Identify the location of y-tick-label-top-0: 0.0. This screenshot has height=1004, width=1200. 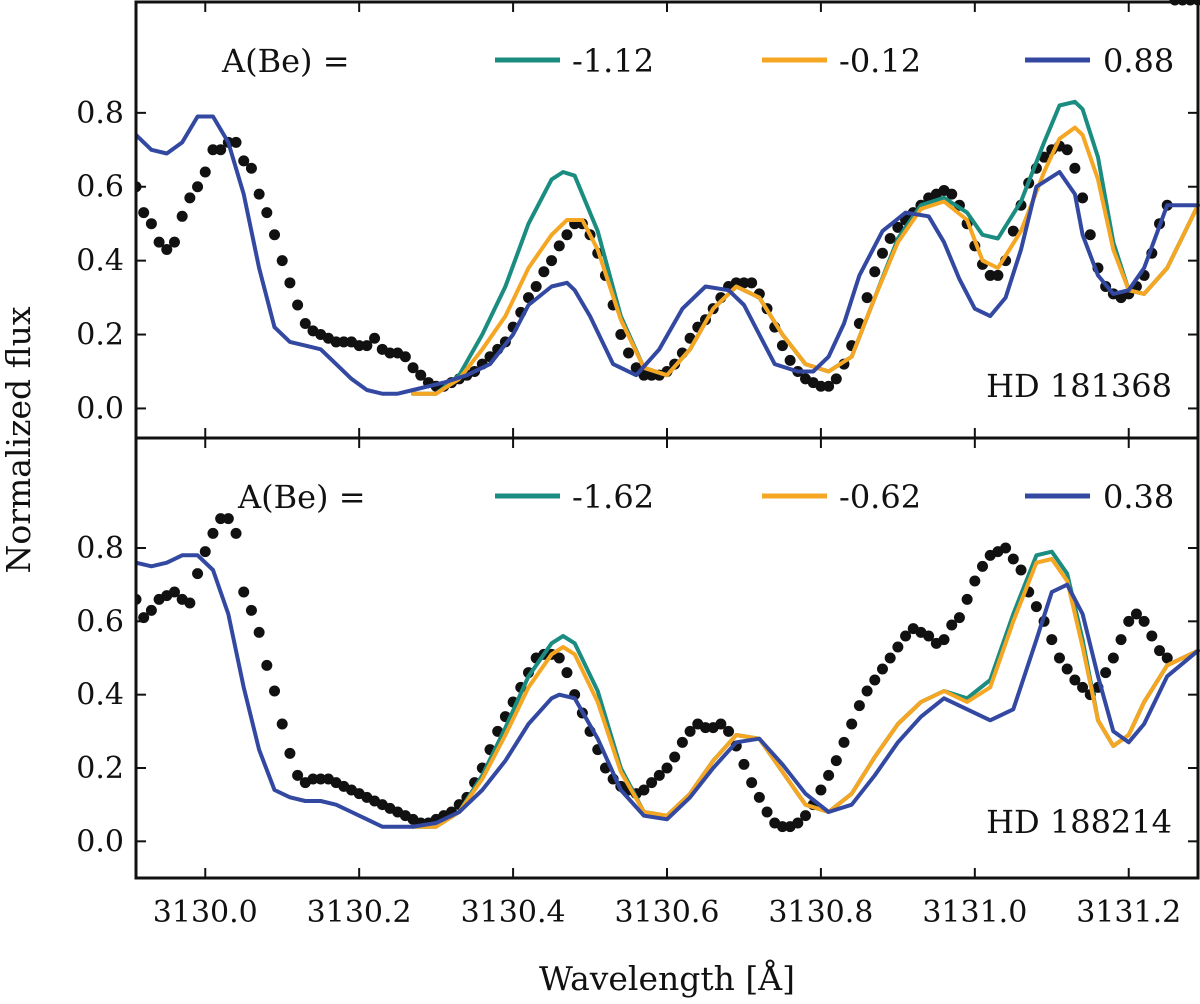
(100, 408).